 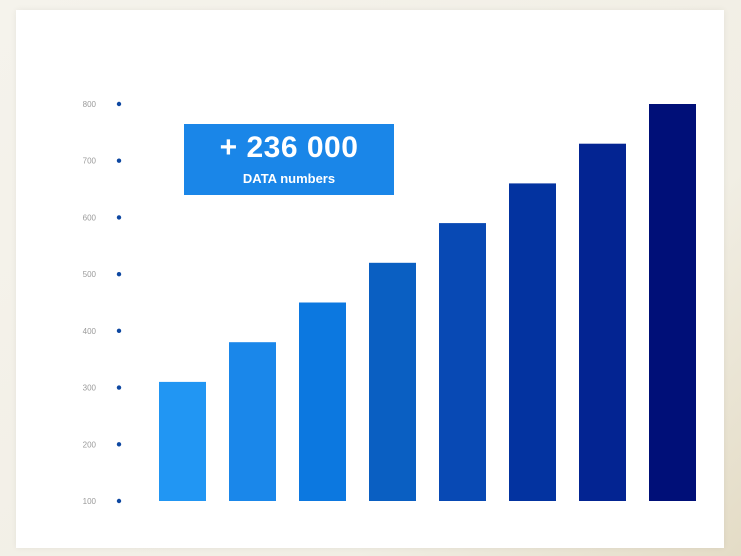 I want to click on y-tick-label: 800, so click(x=90, y=104).